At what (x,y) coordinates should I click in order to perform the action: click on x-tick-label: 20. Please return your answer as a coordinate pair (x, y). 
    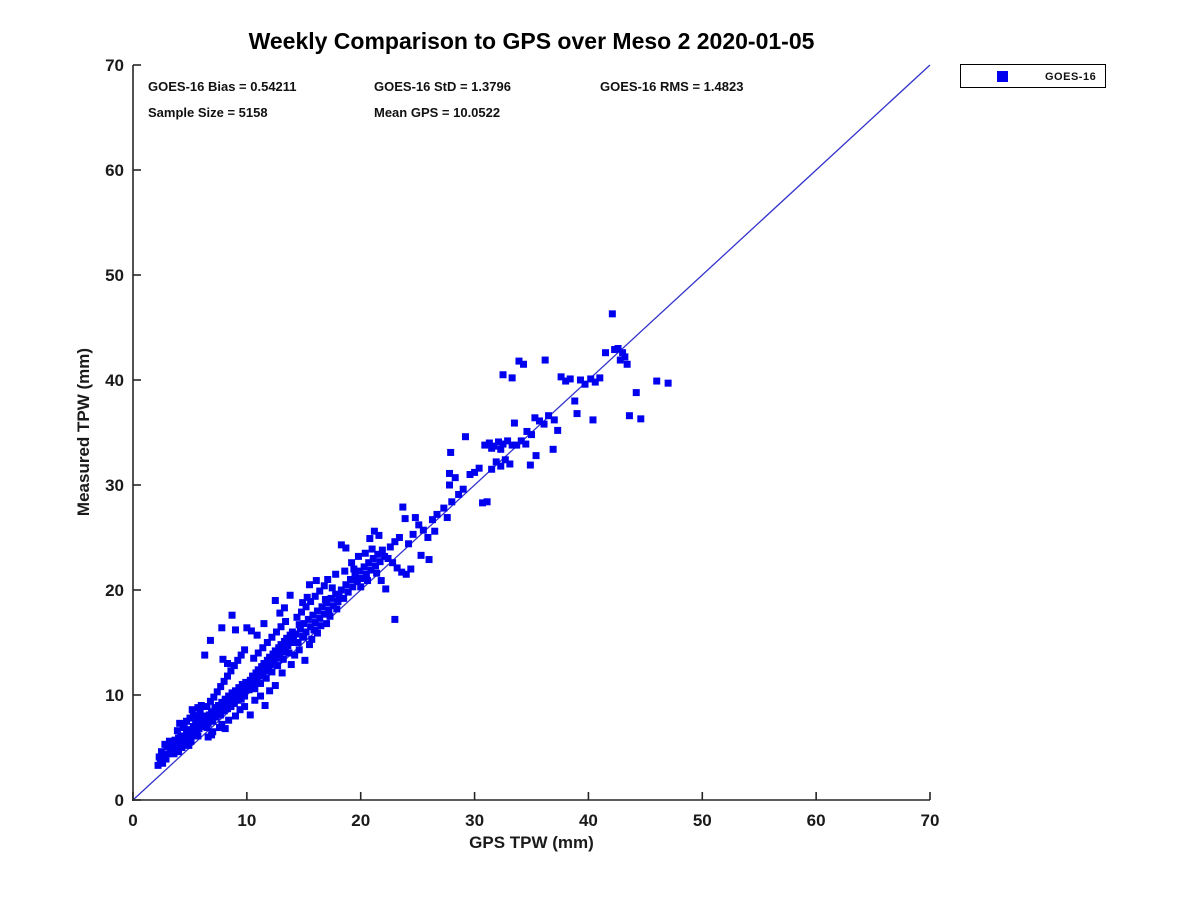
    Looking at the image, I should click on (360, 820).